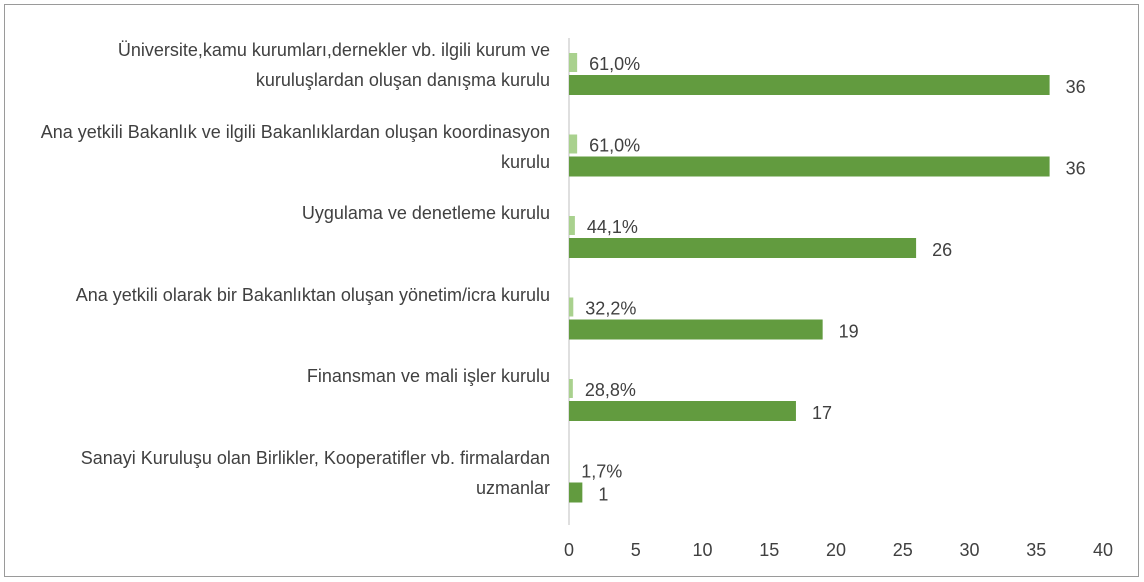 This screenshot has width=1144, height=582. Describe the element at coordinates (610, 308) in the screenshot. I see `data-label: 32,2%` at that location.